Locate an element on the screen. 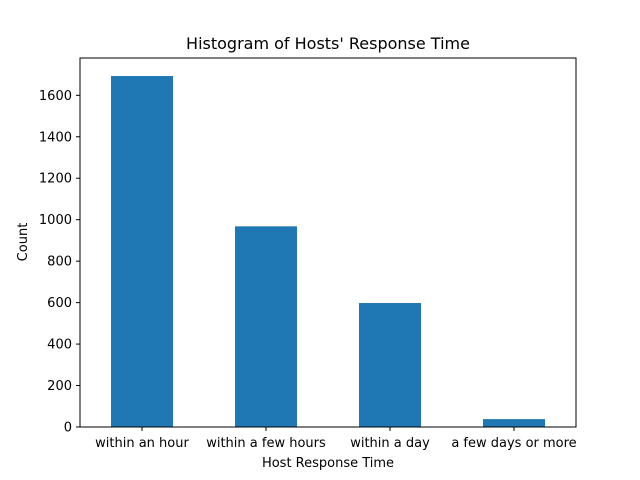 Image resolution: width=640 pixels, height=480 pixels. x-axis-label: Host Response Time is located at coordinates (328, 463).